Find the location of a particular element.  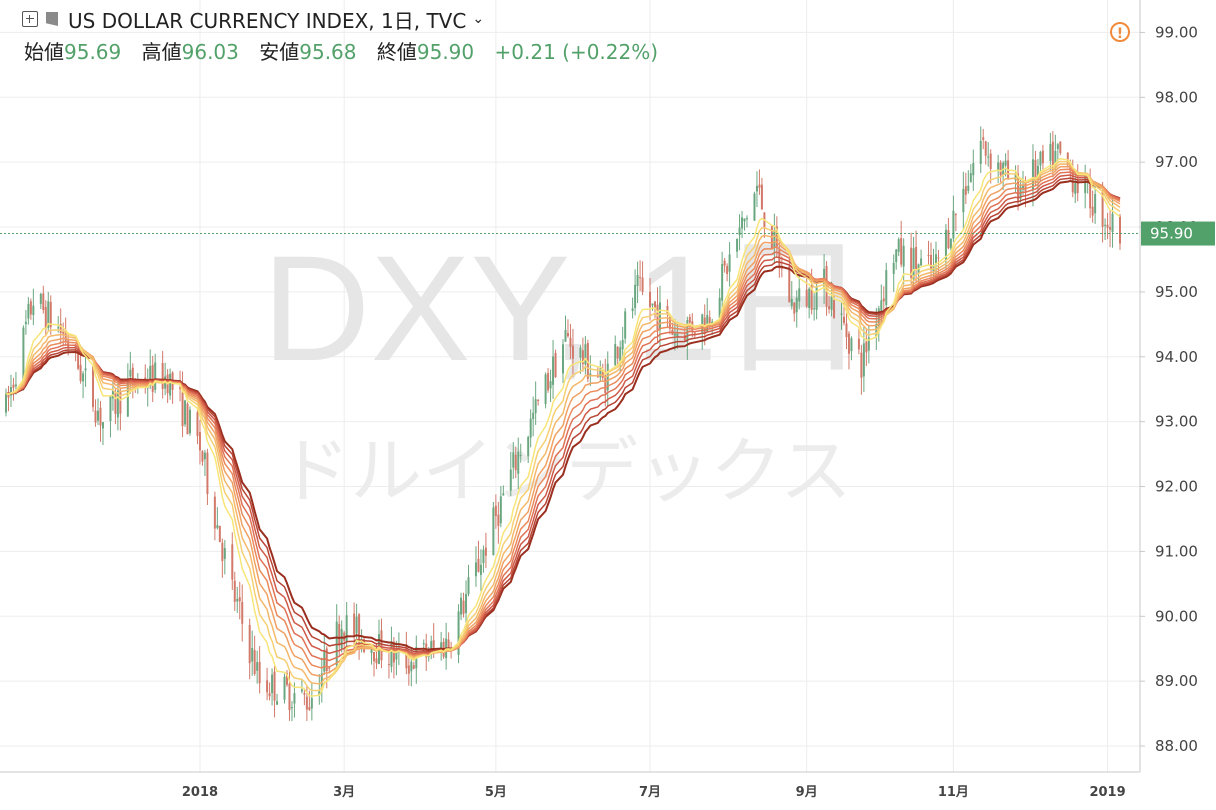

chevron-down-icon: ⌄ is located at coordinates (478, 19).